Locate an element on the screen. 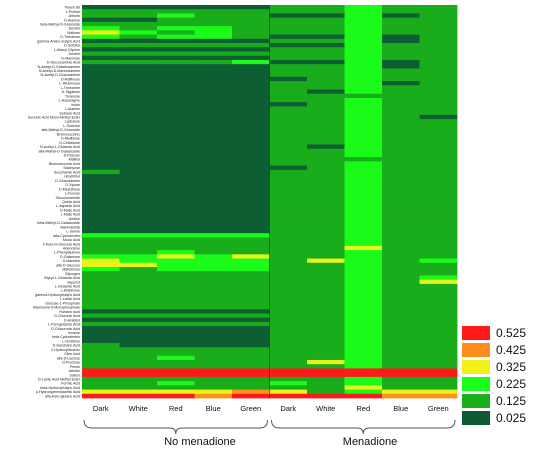 This screenshot has height=450, width=550. row-label: alfa-Cyclodextrin is located at coordinates (66, 236).